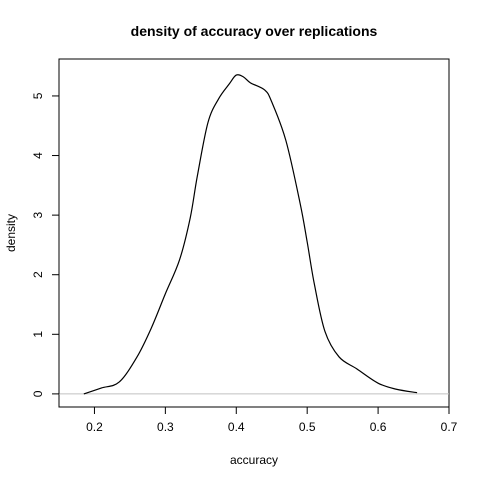 The width and height of the screenshot is (480, 480). What do you see at coordinates (378, 427) in the screenshot?
I see `x-tick-label: 0.6` at bounding box center [378, 427].